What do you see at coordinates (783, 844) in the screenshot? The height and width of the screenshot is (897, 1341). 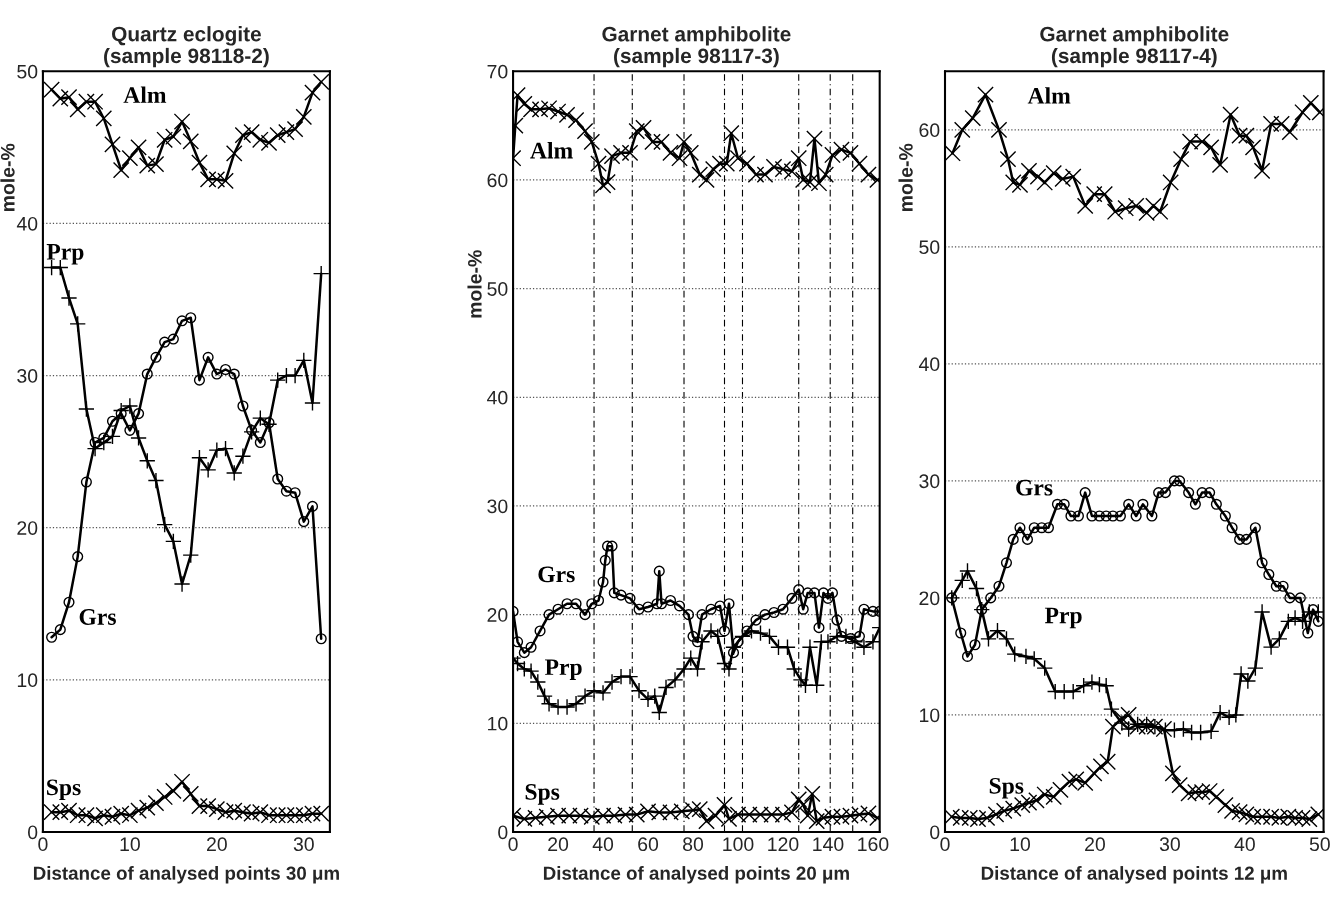 I see `x-tick-label: 120` at bounding box center [783, 844].